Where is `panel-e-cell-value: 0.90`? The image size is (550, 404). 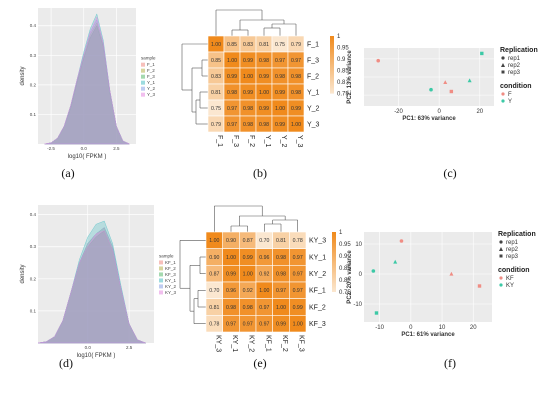
panel-e-cell-value: 0.90 is located at coordinates (214, 258).